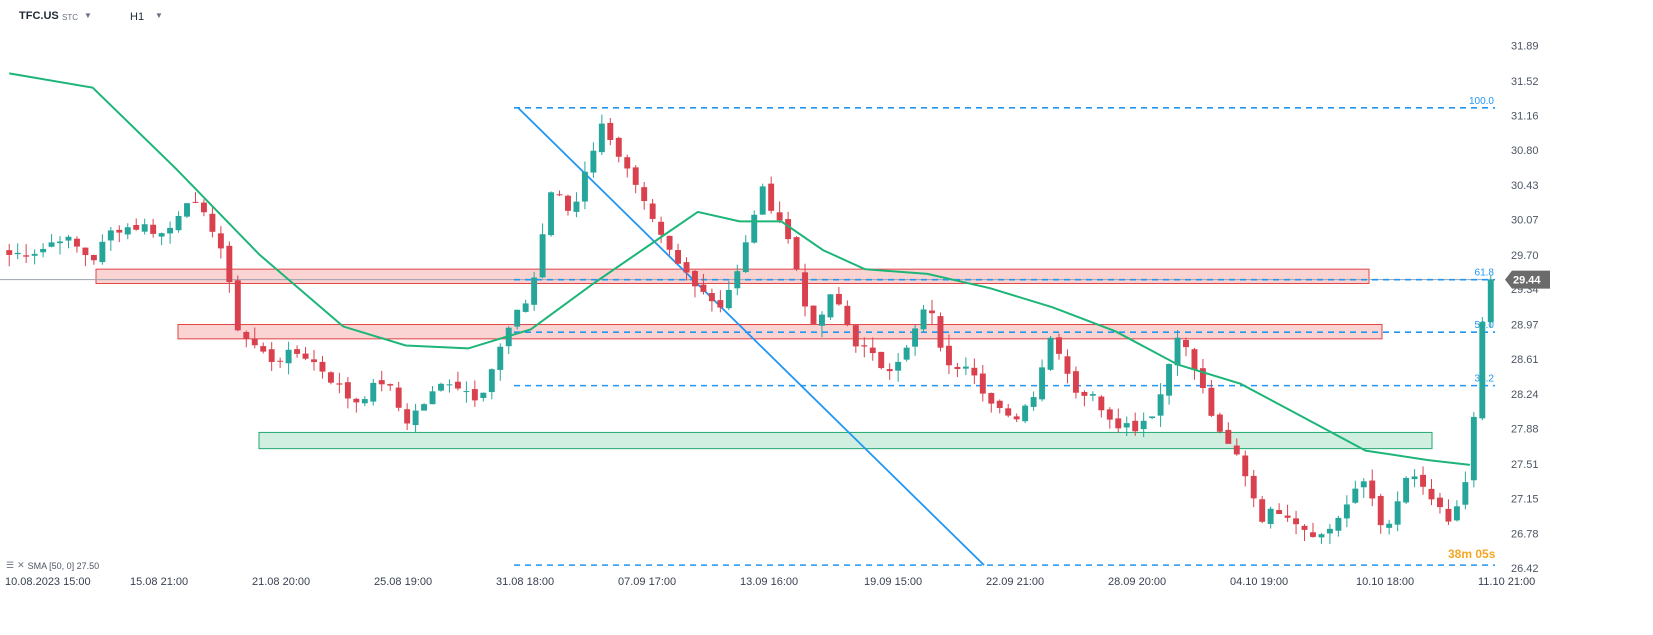 The width and height of the screenshot is (1653, 635). I want to click on y-axis-tick-label: 26.78, so click(1525, 535).